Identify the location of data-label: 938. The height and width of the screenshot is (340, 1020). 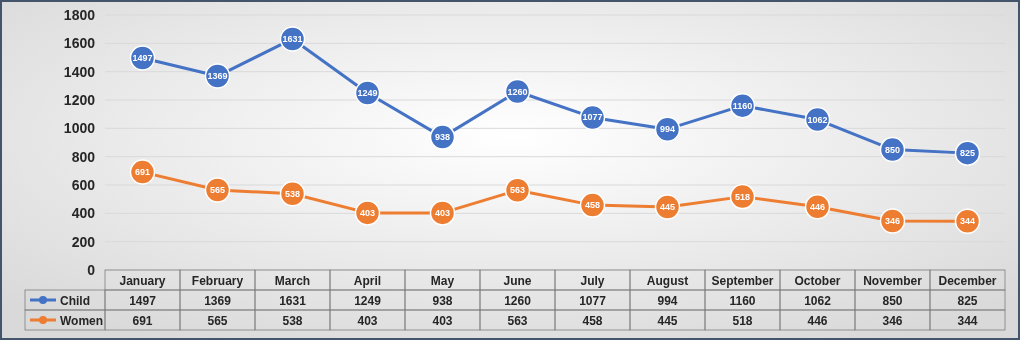
(442, 301).